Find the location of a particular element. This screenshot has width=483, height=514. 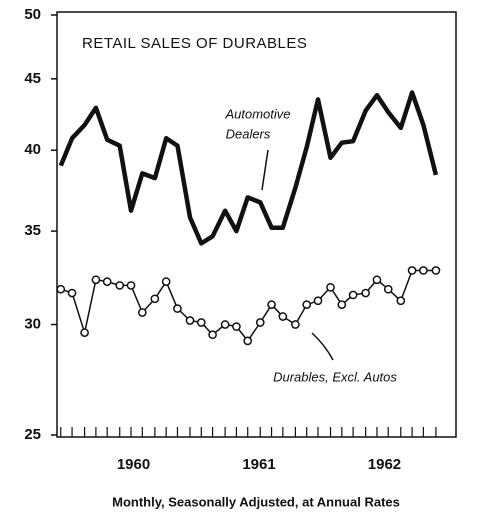

annotation: Durables, Excl. Autos is located at coordinates (335, 376).